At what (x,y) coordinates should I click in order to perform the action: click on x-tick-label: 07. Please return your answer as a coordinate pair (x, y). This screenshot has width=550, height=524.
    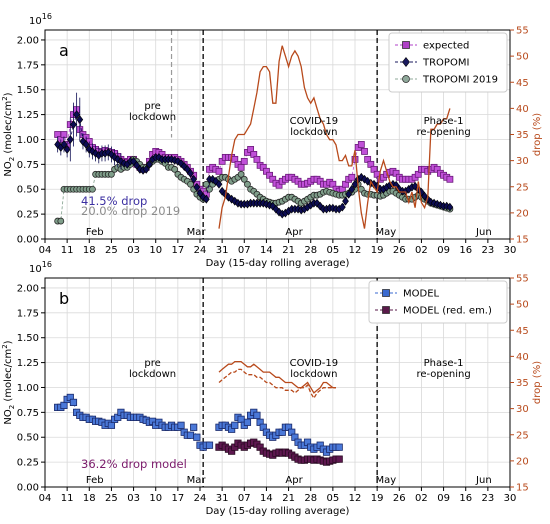
    Looking at the image, I should click on (244, 250).